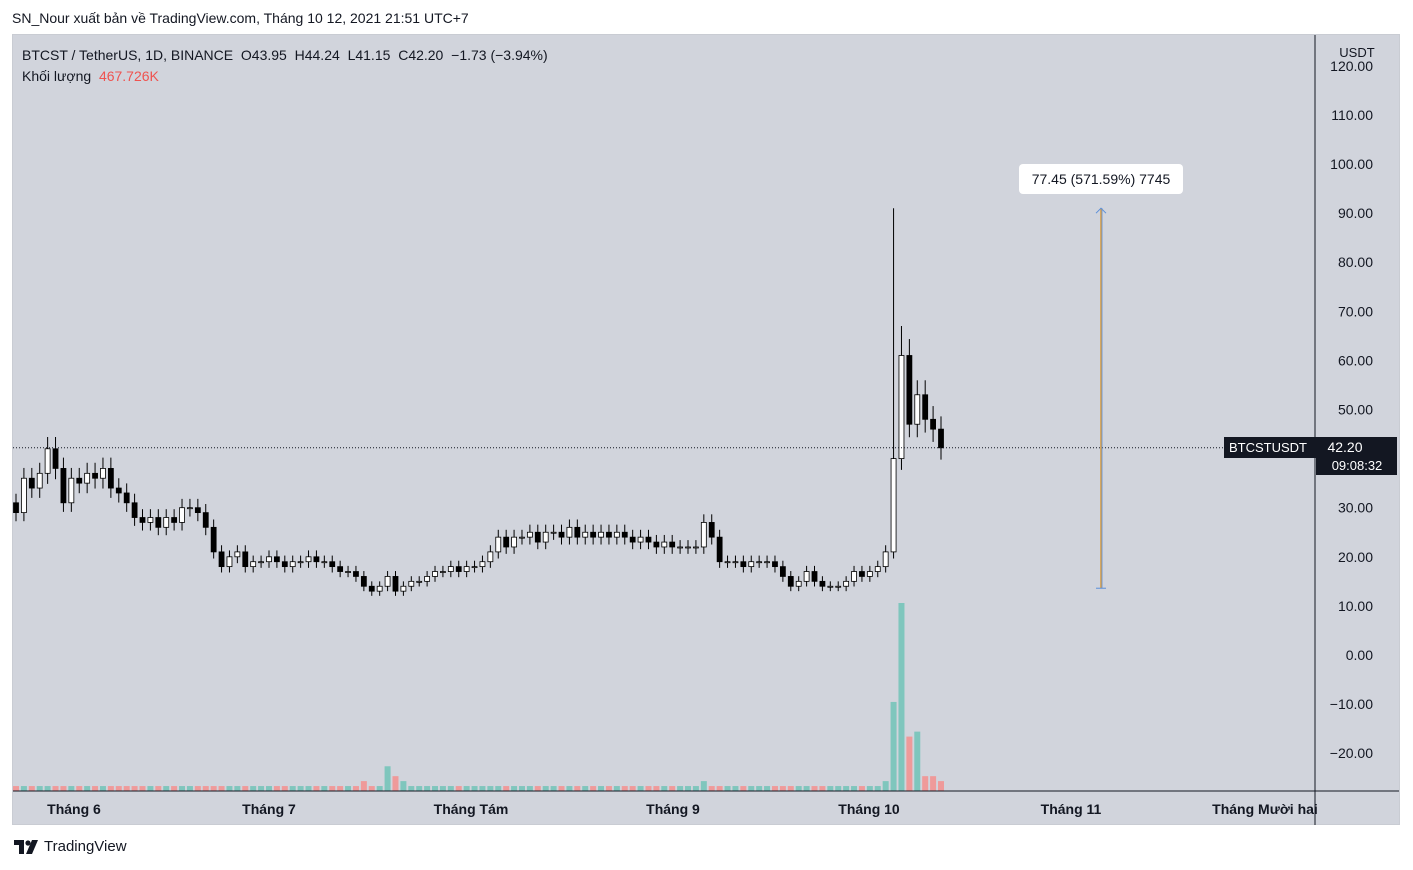 The width and height of the screenshot is (1413, 870). Describe the element at coordinates (299, 55) in the screenshot. I see `legend-high-label: H` at that location.